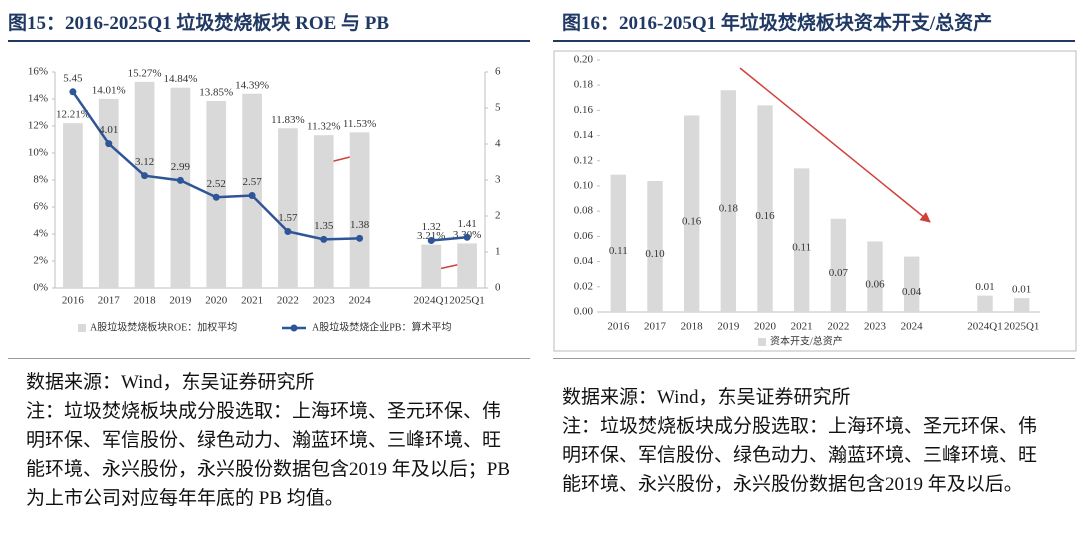  I want to click on data-label: 15.27%, so click(145, 73).